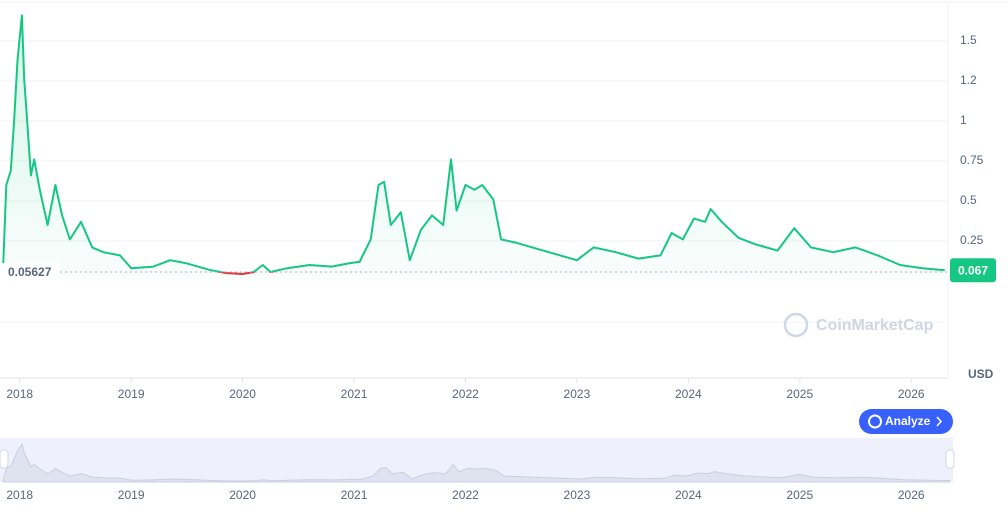  Describe the element at coordinates (688, 495) in the screenshot. I see `nav-tick-label: 2024` at that location.